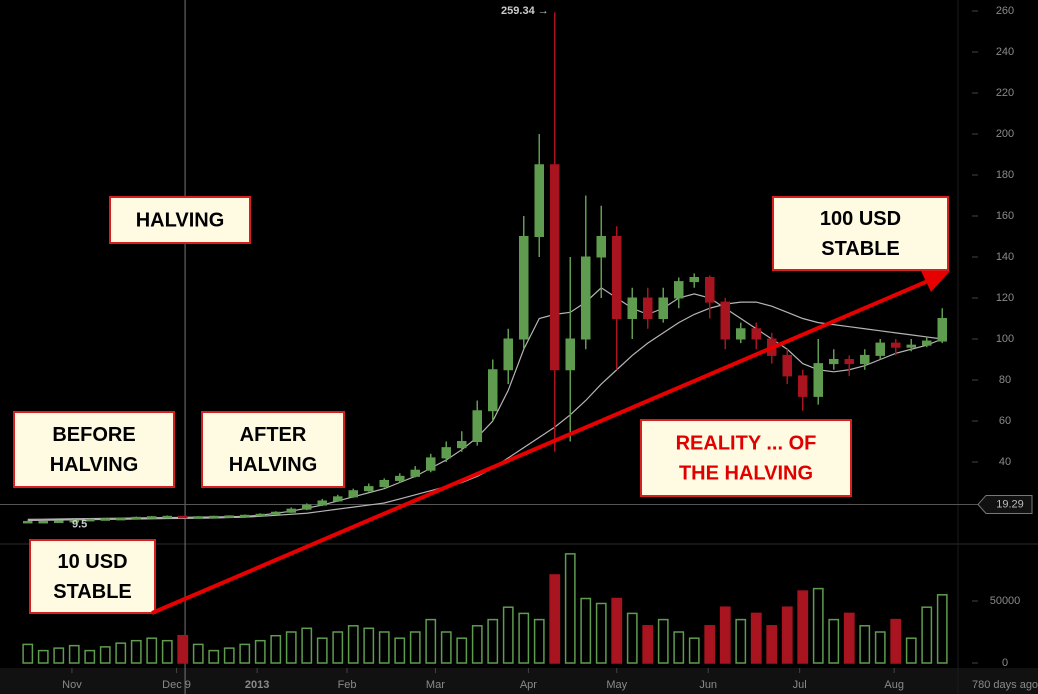  I want to click on x-tick-label: Nov, so click(72, 685).